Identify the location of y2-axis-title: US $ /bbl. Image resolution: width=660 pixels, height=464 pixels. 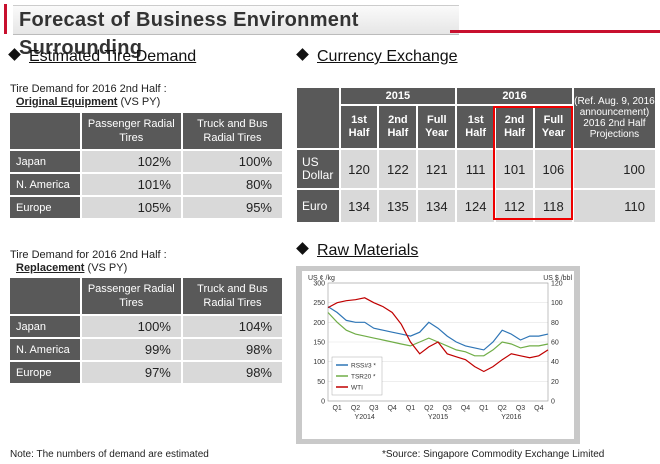
(557, 278).